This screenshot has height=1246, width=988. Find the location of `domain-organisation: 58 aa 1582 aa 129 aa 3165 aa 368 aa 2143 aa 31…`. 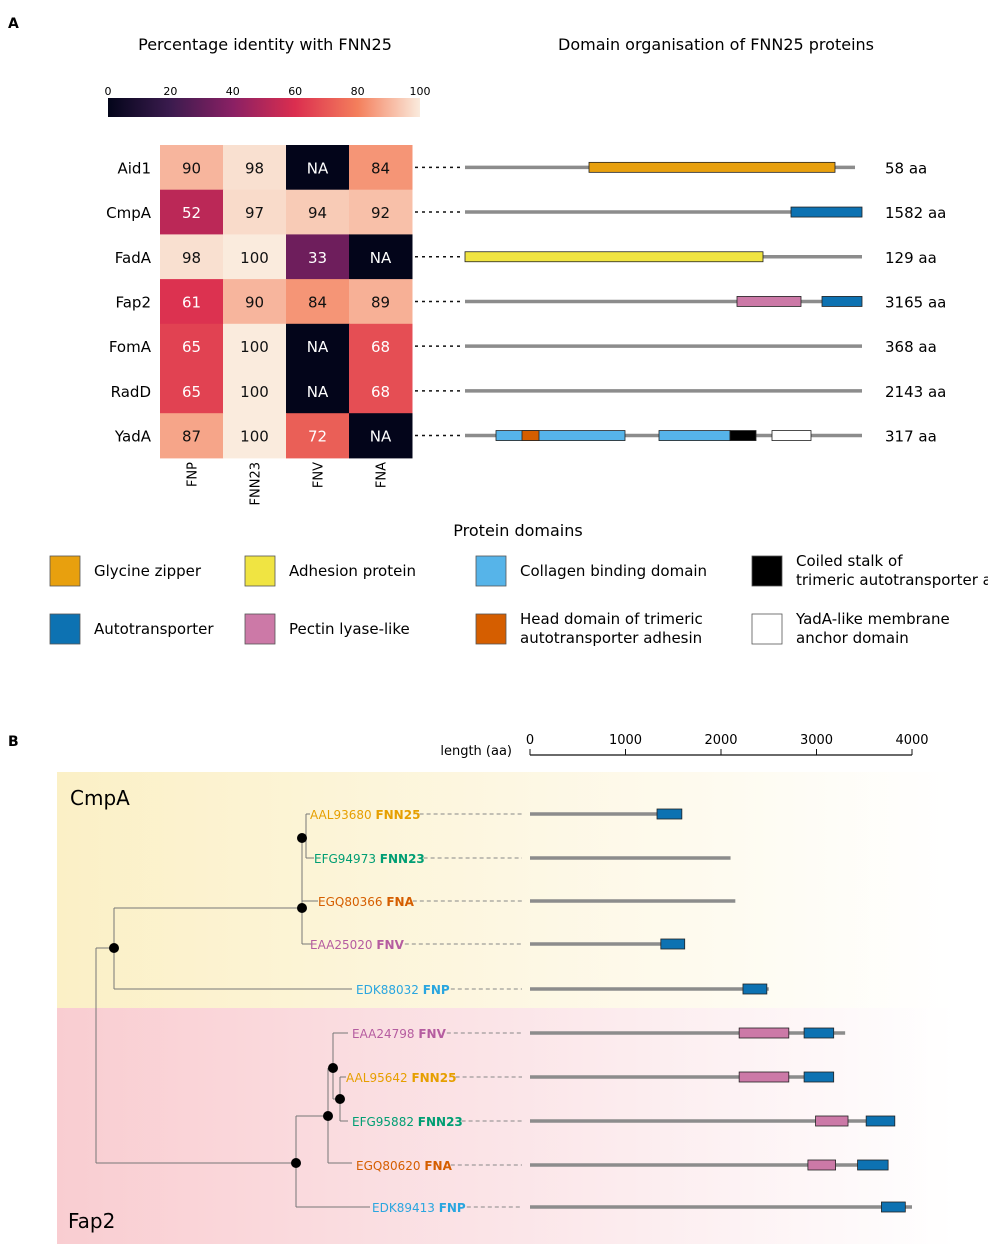

domain-organisation: 58 aa 1582 aa 129 aa 3165 aa 368 aa 2143 aa 31… is located at coordinates (680, 302).